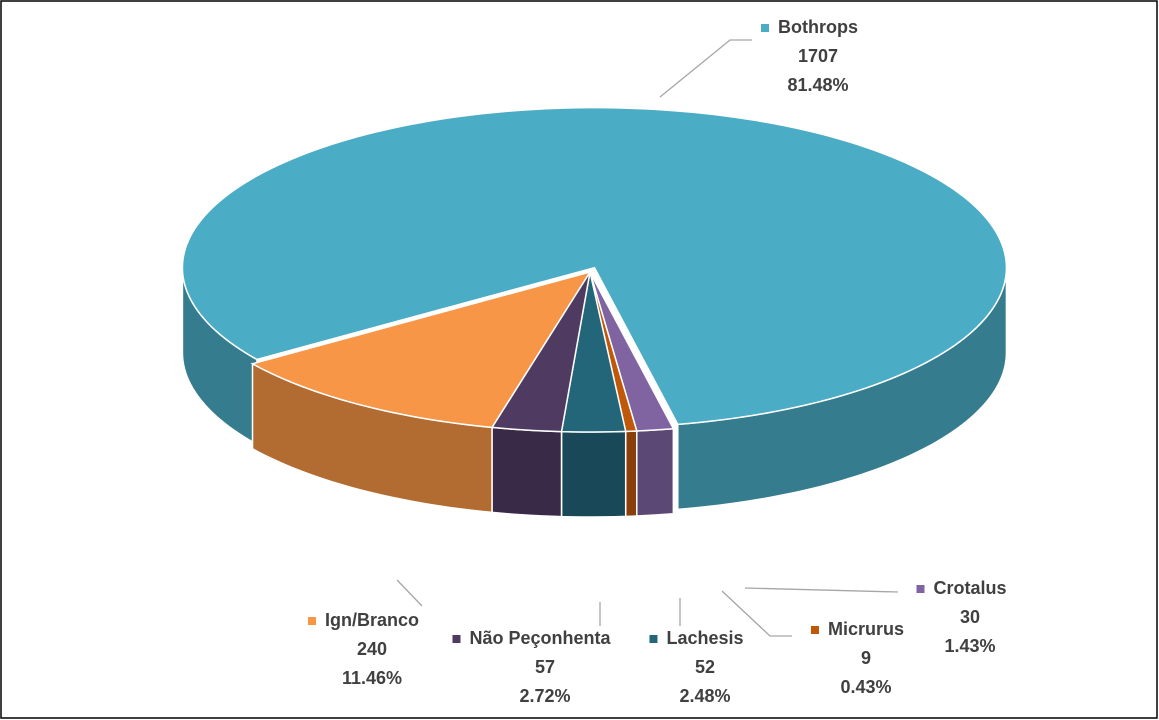  I want to click on label-name: Micrurus, so click(866, 629).